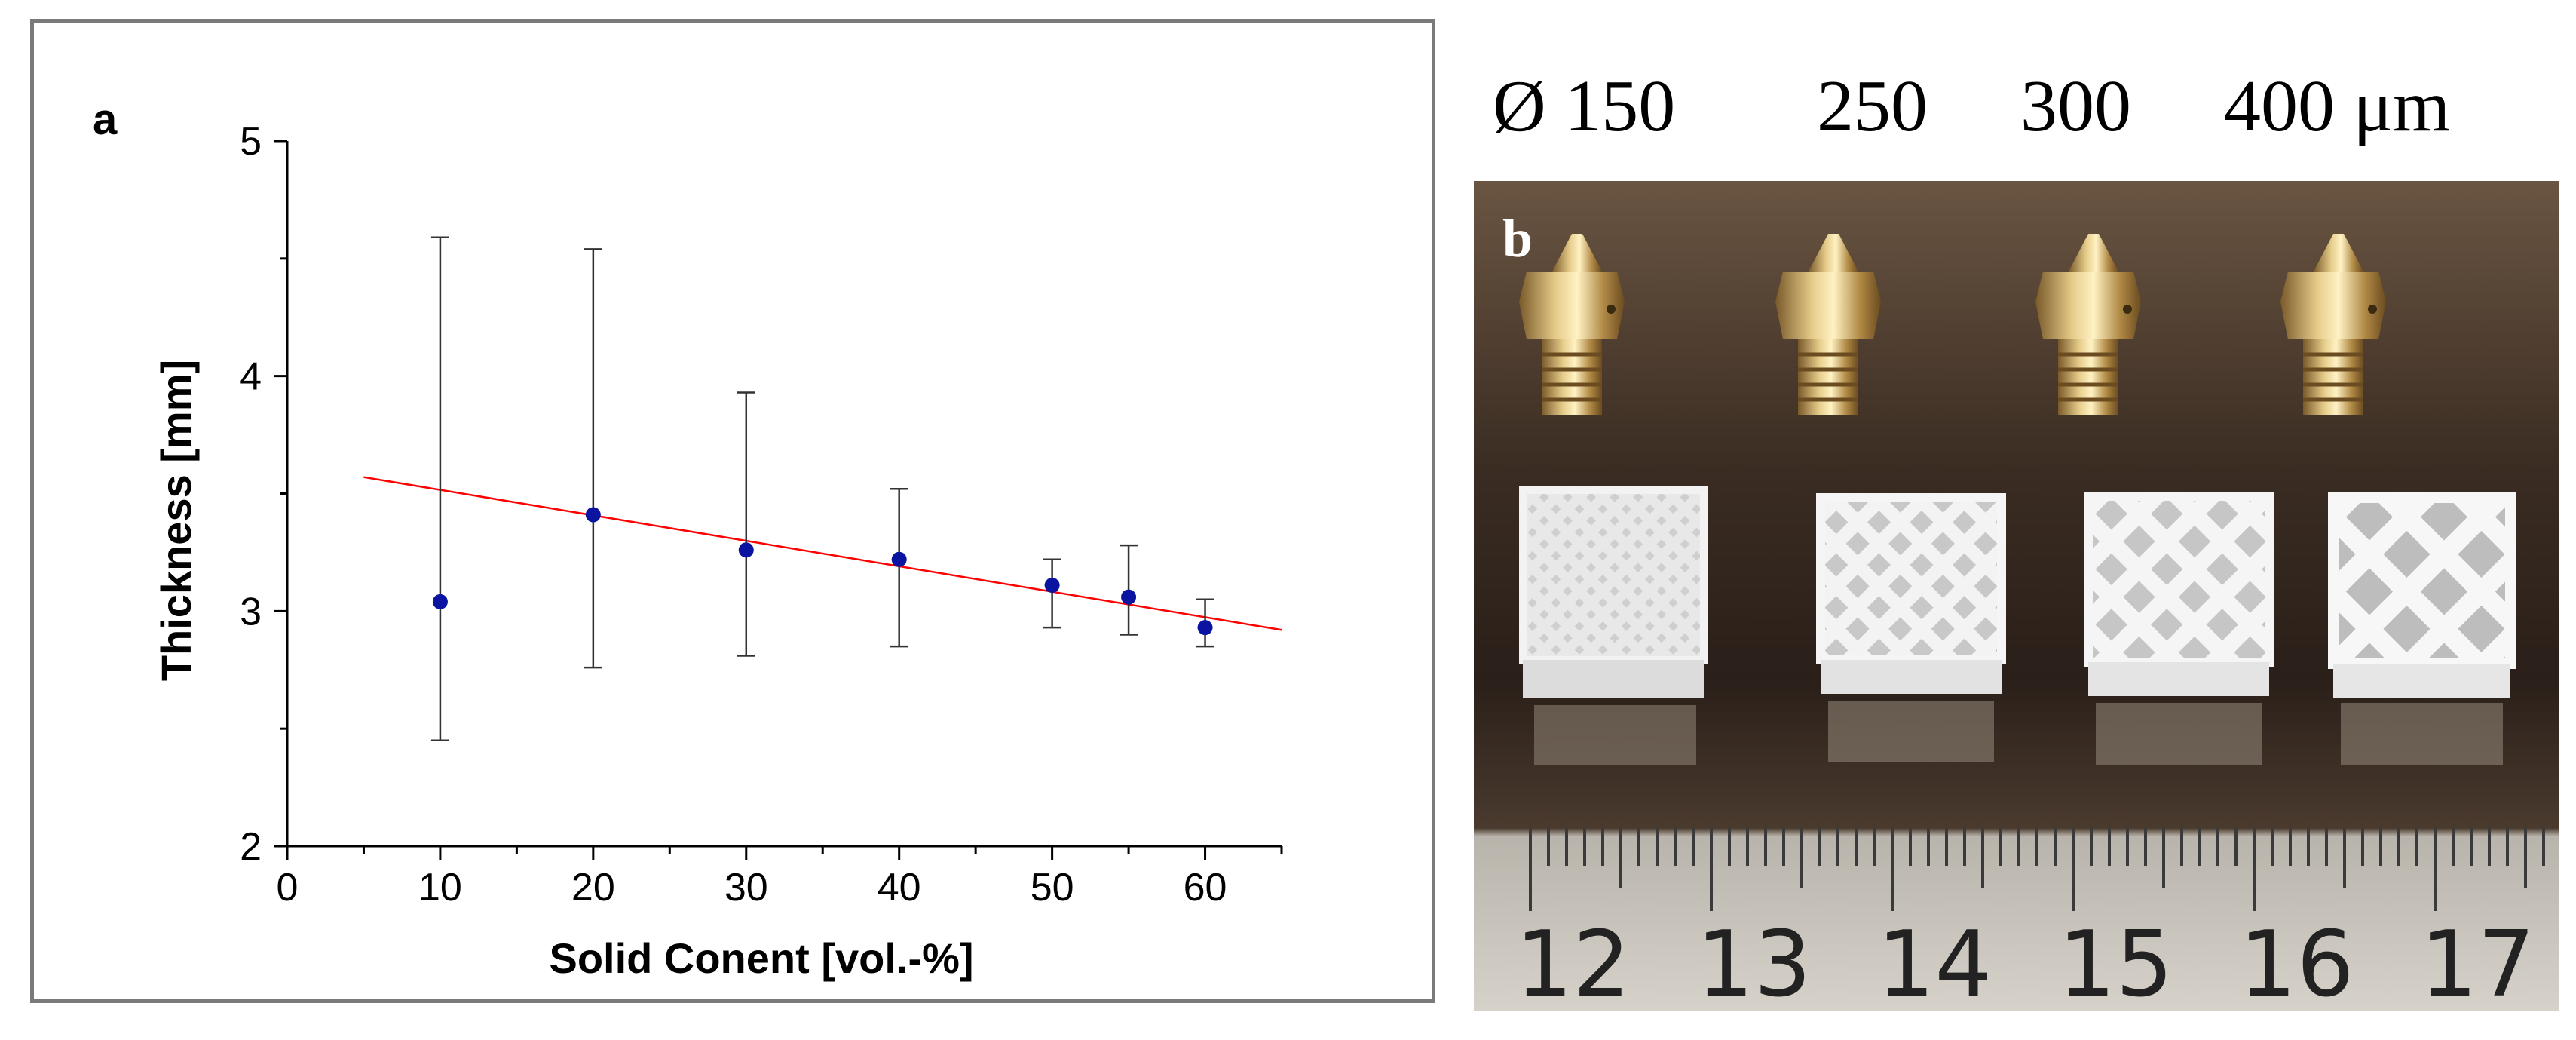 This screenshot has width=2576, height=1040. I want to click on fit-line-group, so click(822, 553).